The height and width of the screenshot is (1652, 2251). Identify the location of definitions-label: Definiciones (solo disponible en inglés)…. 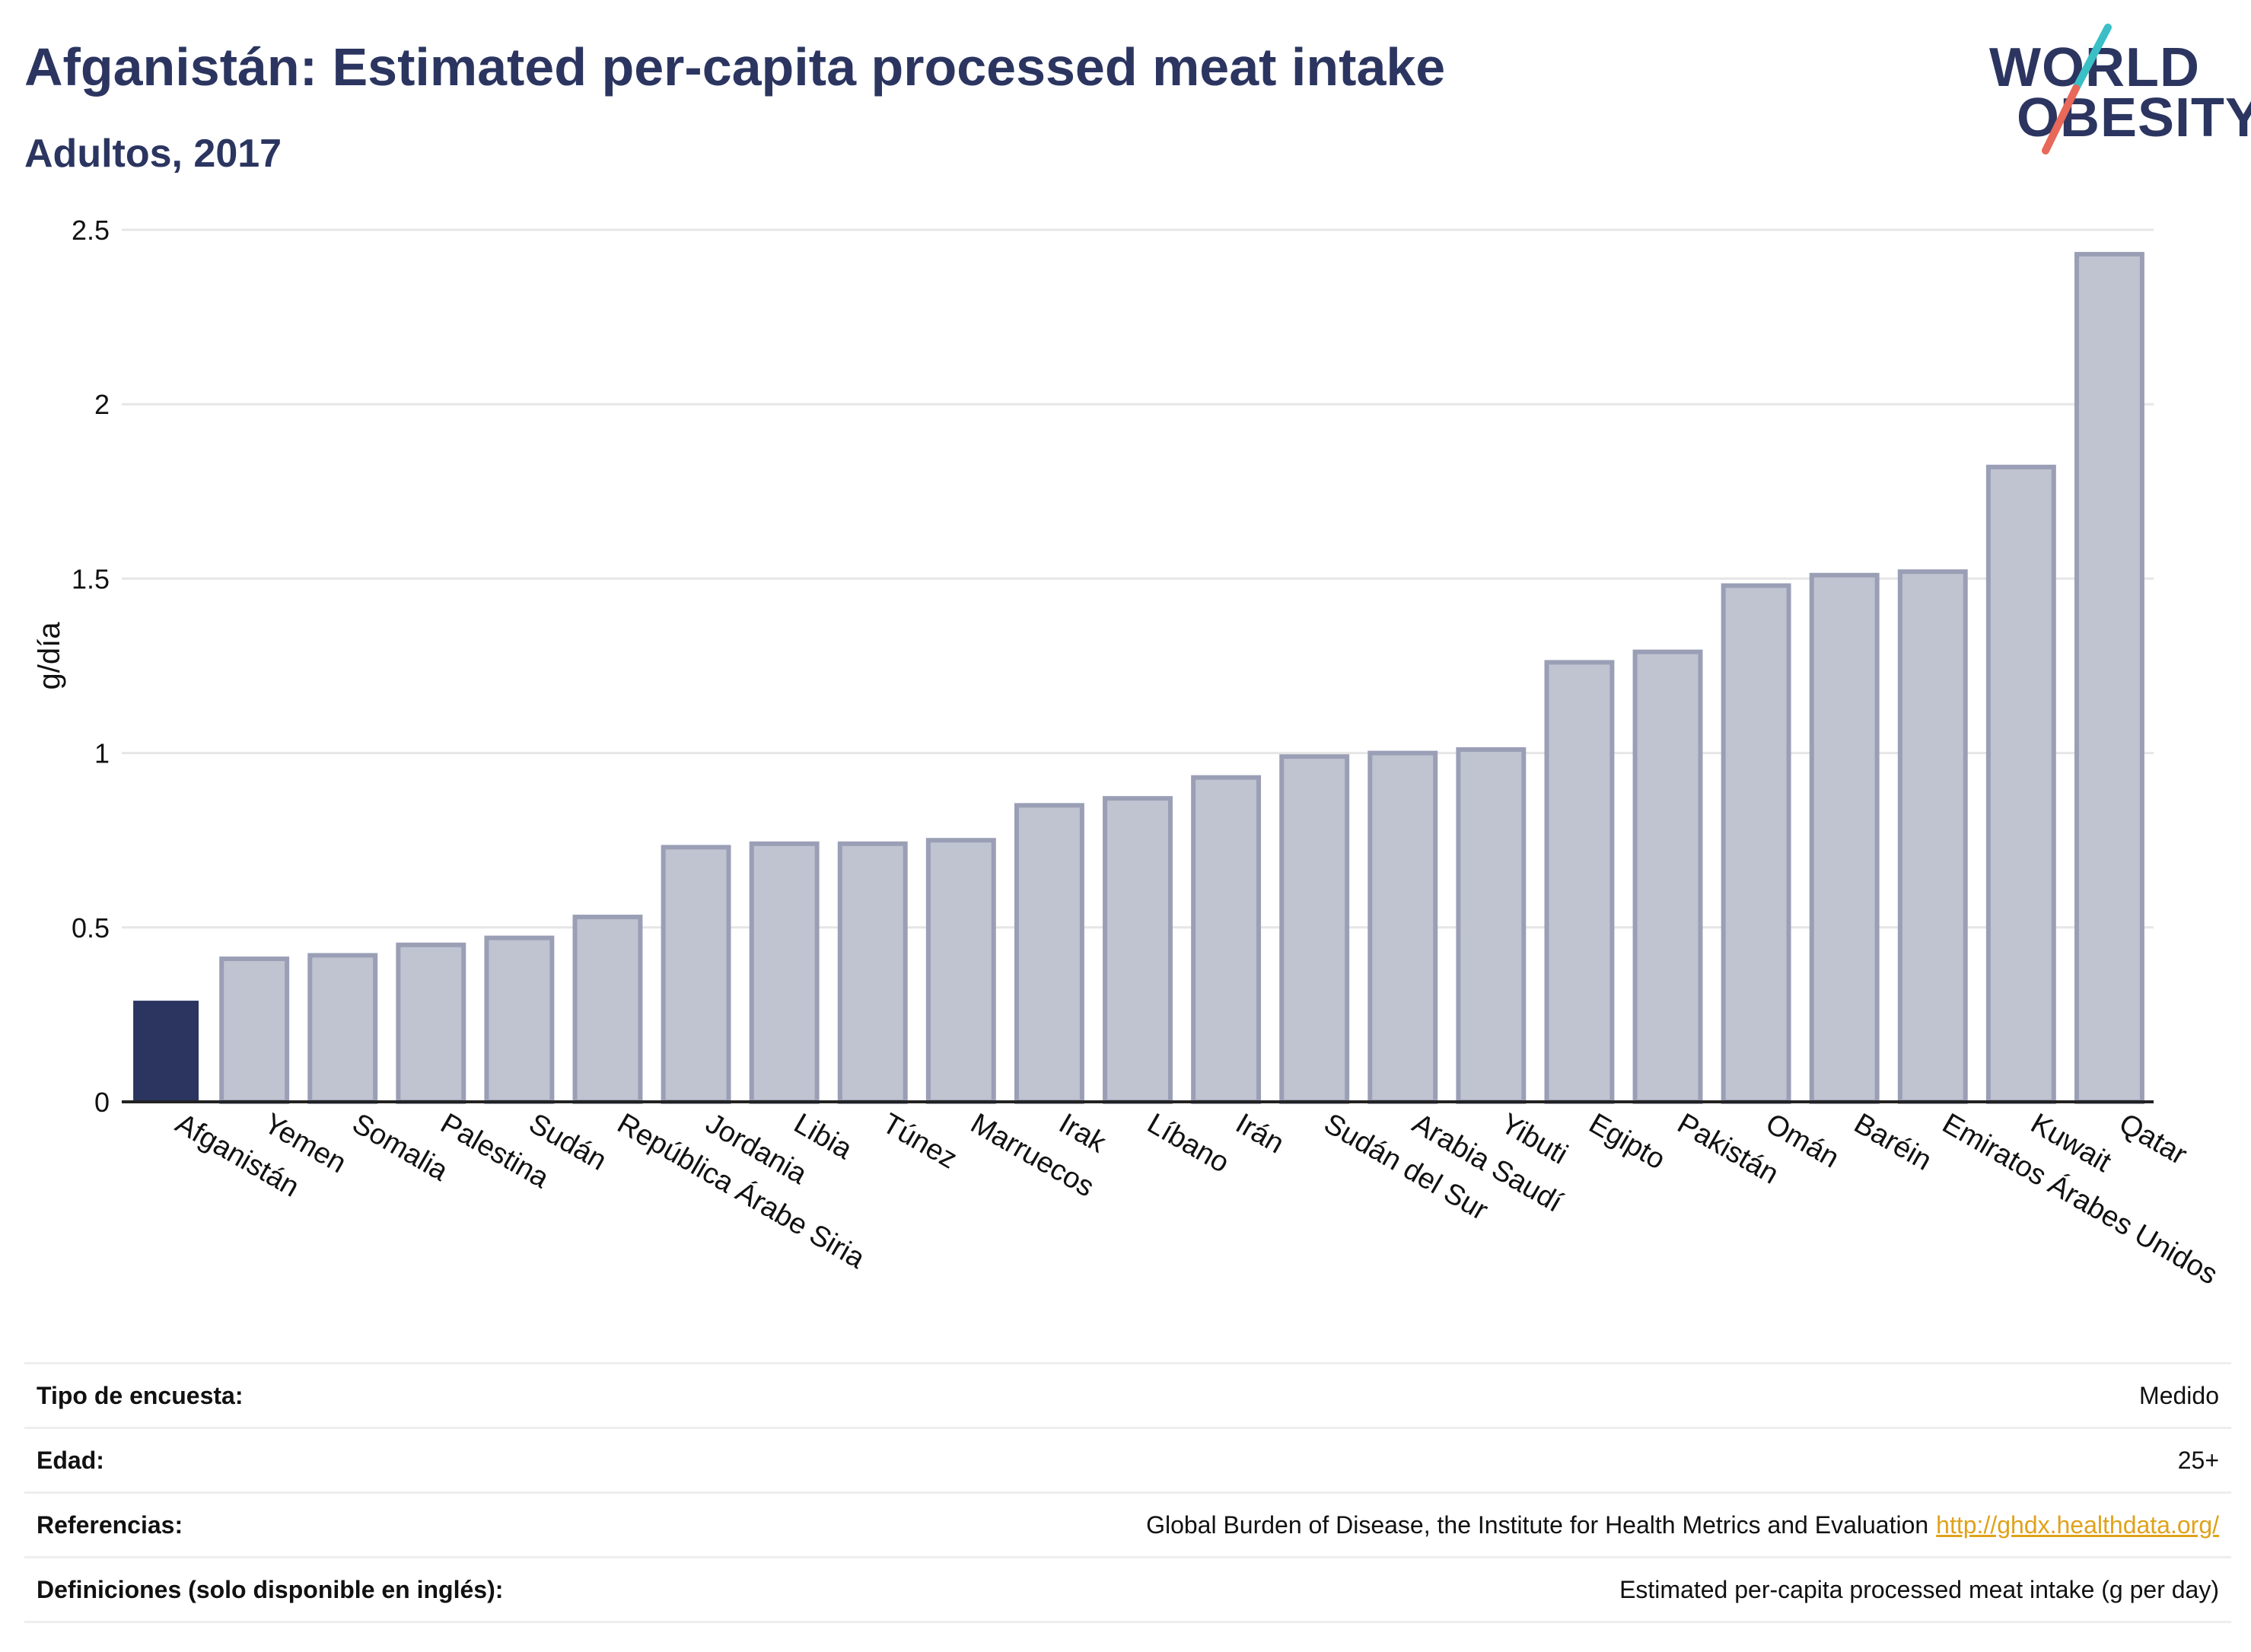
(270, 1589).